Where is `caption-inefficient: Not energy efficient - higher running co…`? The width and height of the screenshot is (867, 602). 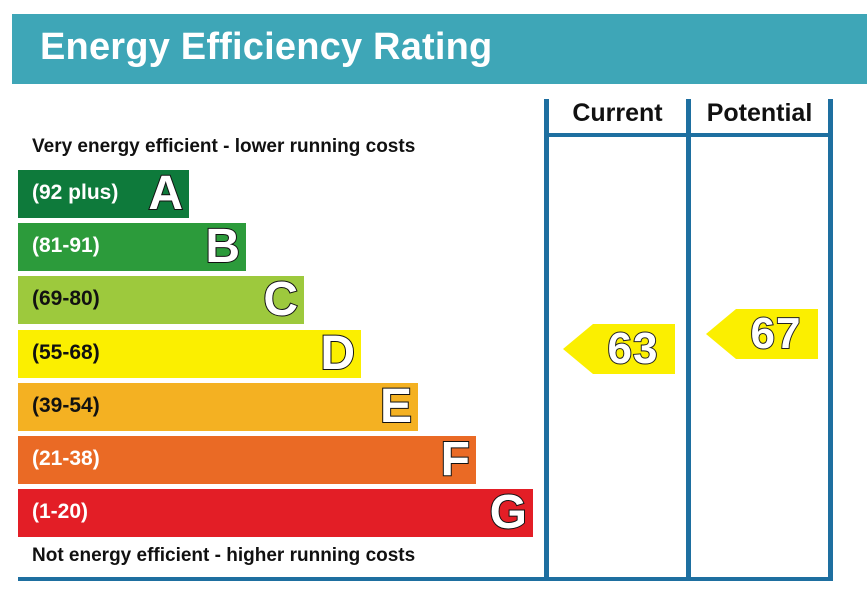
caption-inefficient: Not energy efficient - higher running co… is located at coordinates (224, 555).